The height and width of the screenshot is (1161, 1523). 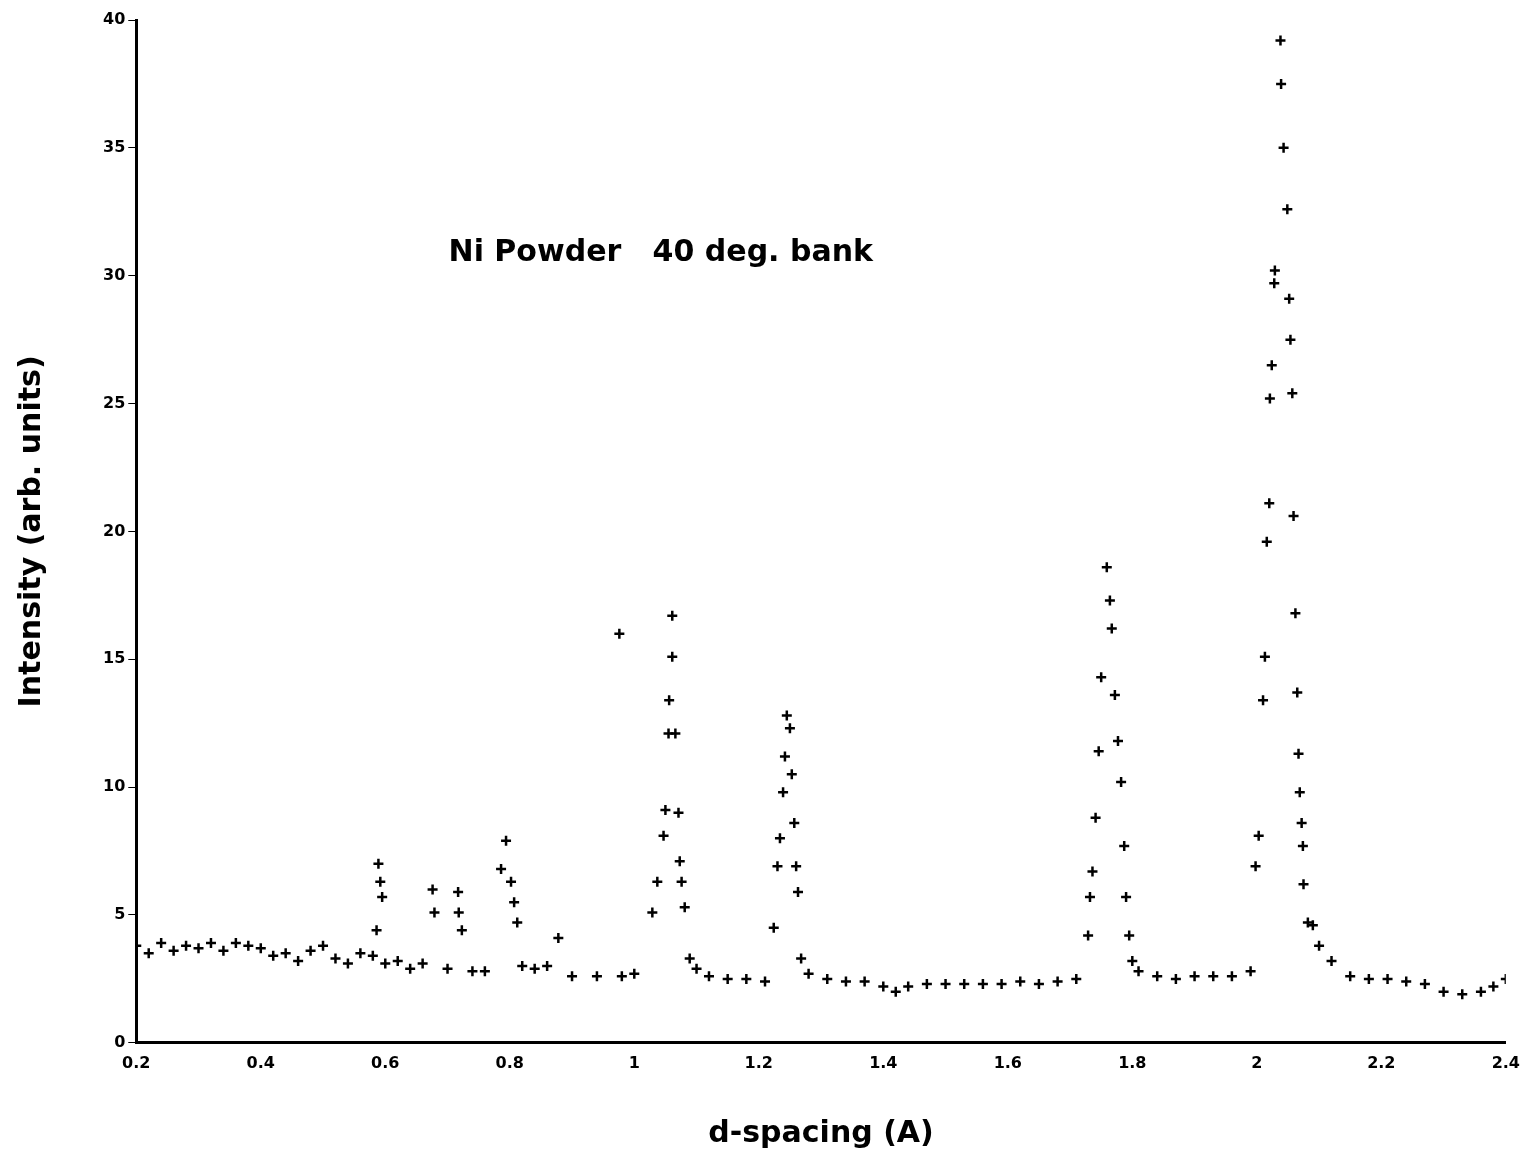 What do you see at coordinates (260, 1062) in the screenshot?
I see `x-tick-label: 0.4` at bounding box center [260, 1062].